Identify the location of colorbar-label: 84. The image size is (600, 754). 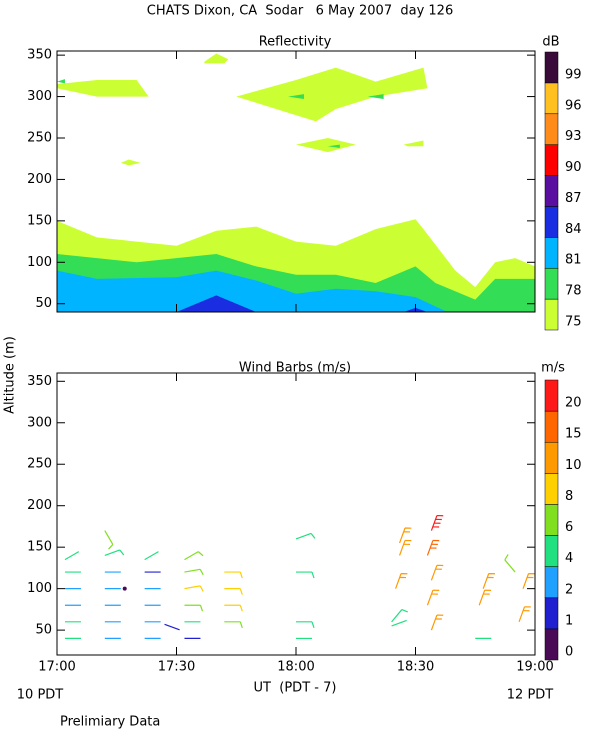
(573, 229).